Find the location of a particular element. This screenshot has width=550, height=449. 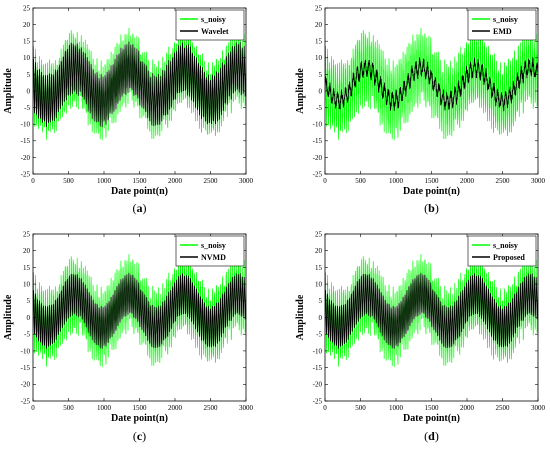

series-line-wavelet is located at coordinates (139, 84).